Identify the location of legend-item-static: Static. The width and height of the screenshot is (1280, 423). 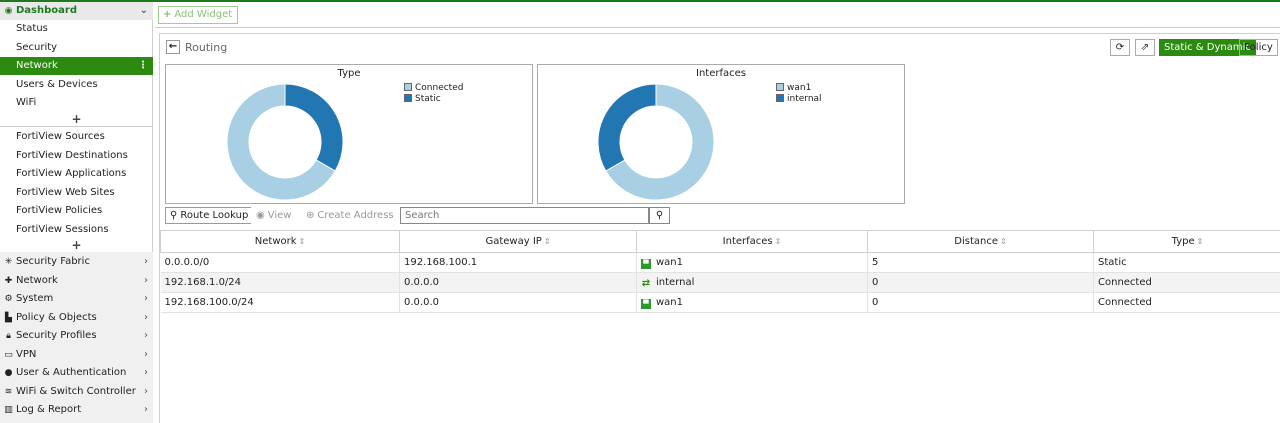
(433, 99).